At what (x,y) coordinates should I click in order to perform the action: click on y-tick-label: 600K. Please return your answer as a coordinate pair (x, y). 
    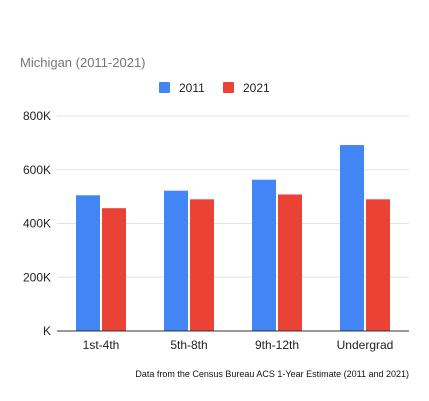
    Looking at the image, I should click on (37, 170).